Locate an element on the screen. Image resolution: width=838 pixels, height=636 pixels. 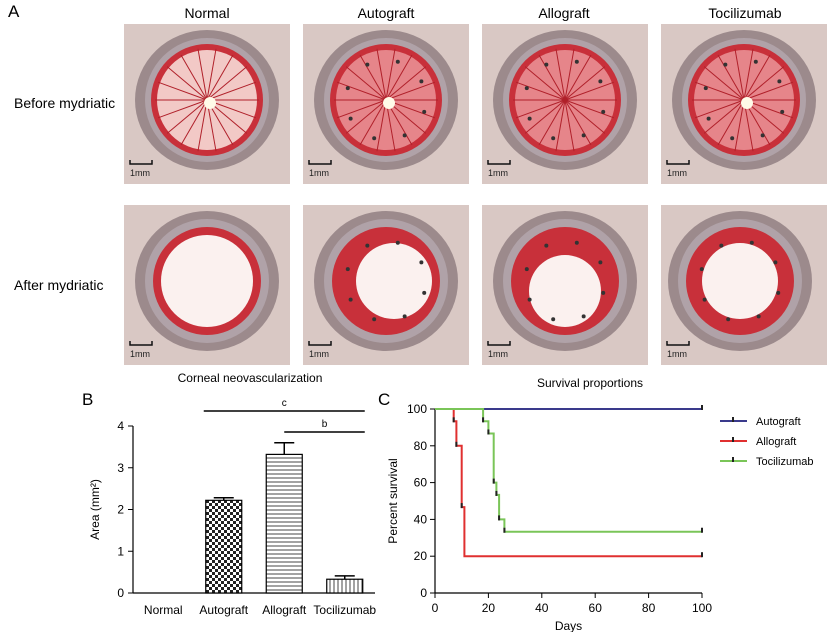
y-tick-label: 0 is located at coordinates (120, 593).